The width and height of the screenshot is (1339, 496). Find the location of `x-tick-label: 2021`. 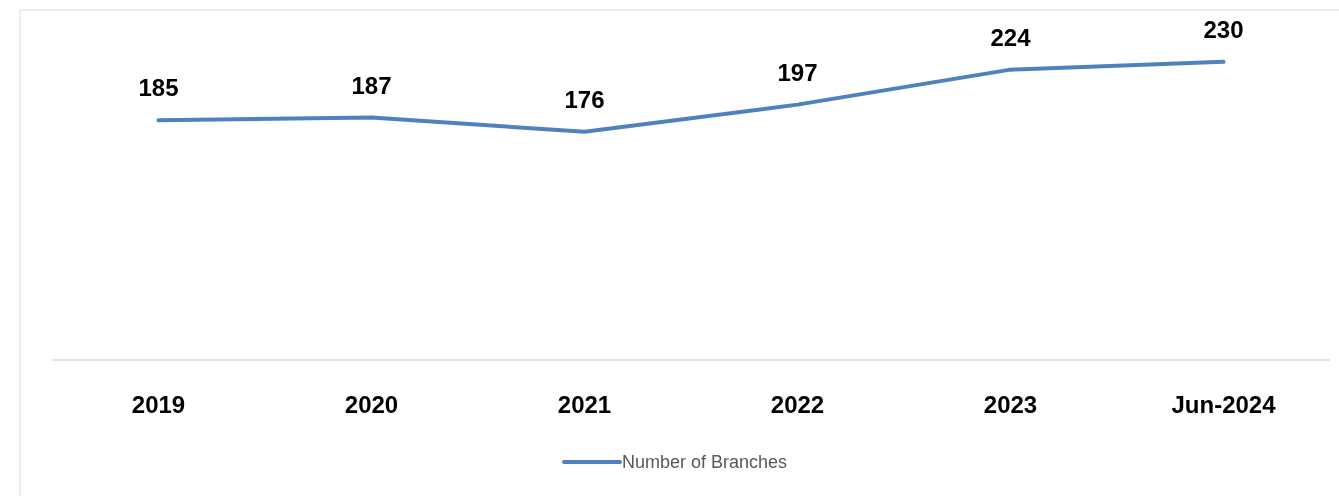

x-tick-label: 2021 is located at coordinates (584, 404).